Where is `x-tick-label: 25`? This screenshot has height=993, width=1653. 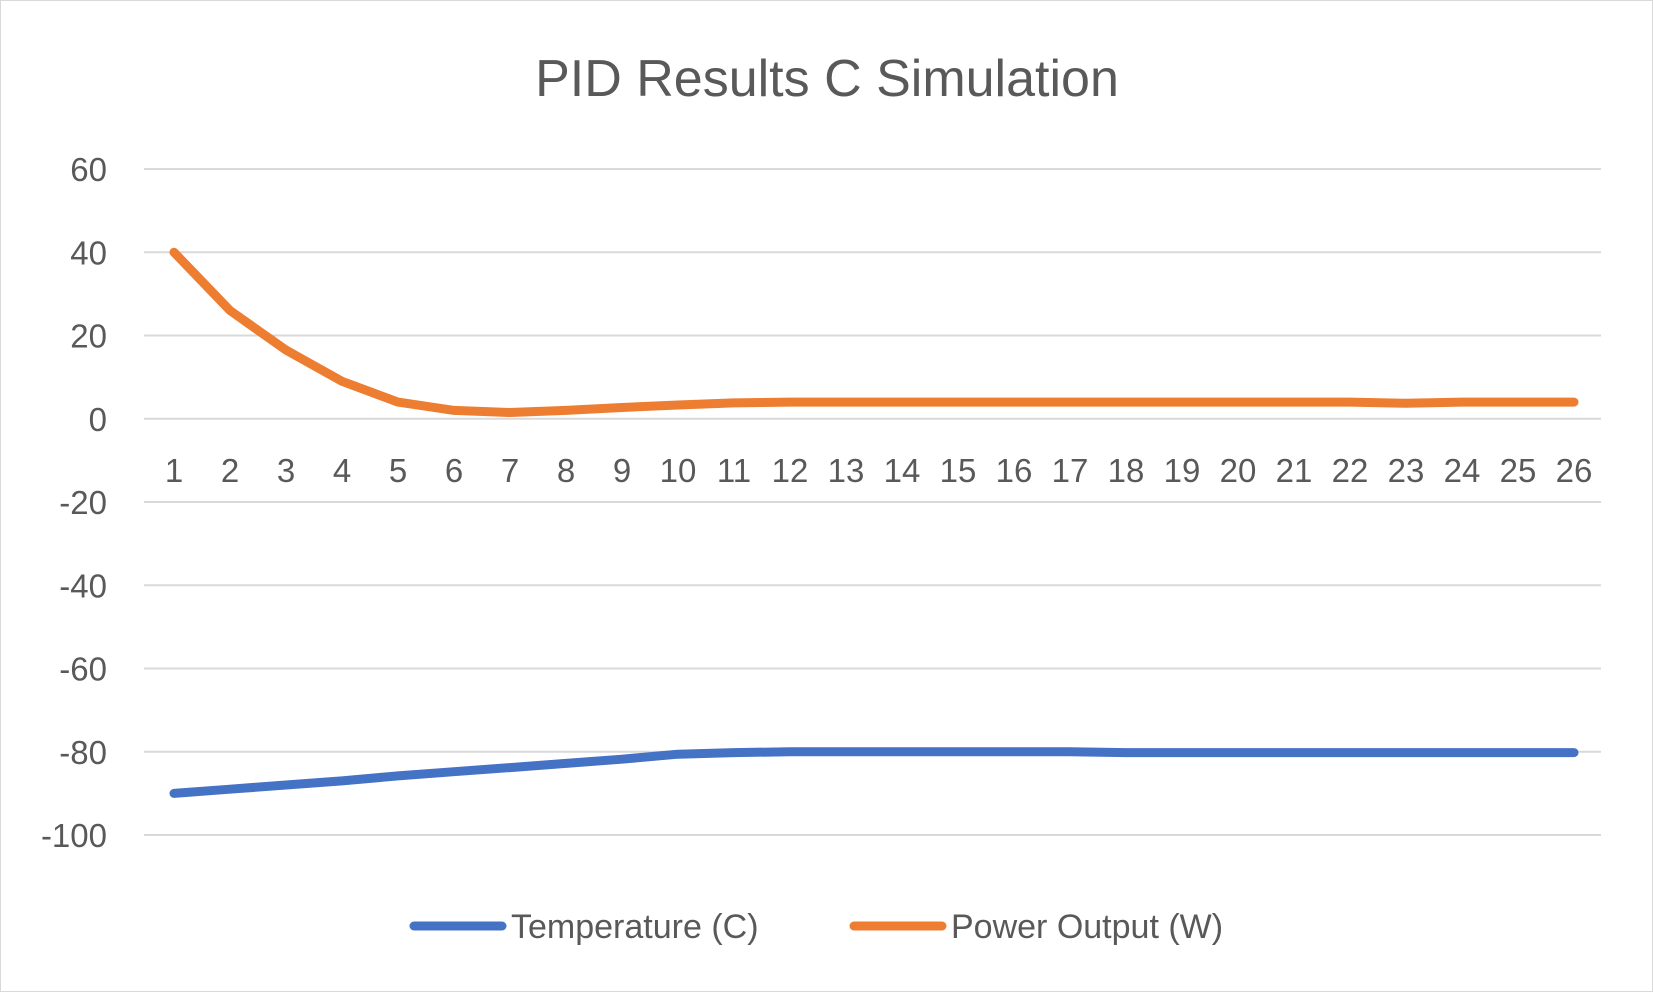
x-tick-label: 25 is located at coordinates (1518, 470).